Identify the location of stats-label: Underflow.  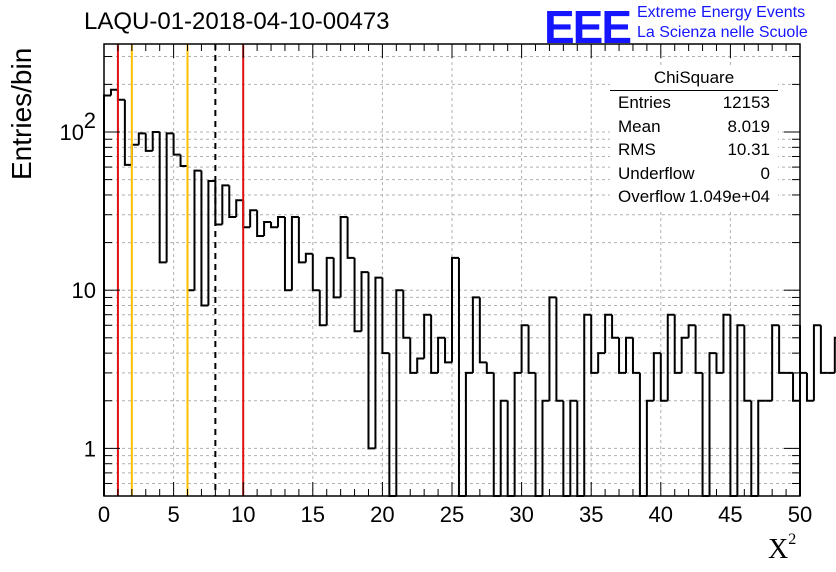
(656, 173).